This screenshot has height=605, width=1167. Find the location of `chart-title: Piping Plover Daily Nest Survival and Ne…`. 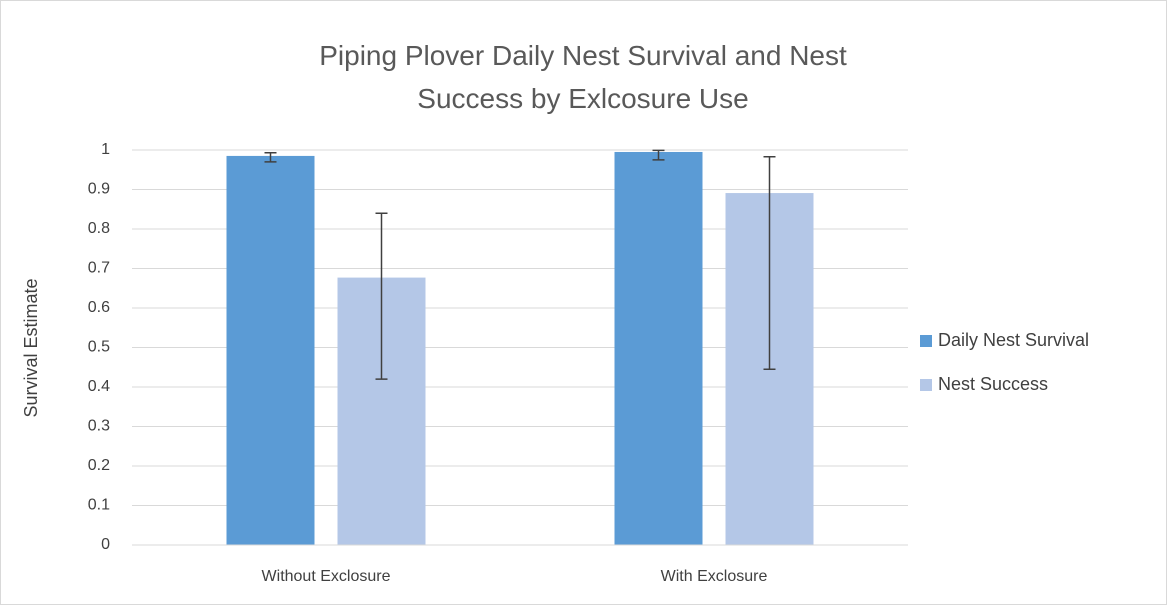

chart-title: Piping Plover Daily Nest Survival and Ne… is located at coordinates (583, 77).